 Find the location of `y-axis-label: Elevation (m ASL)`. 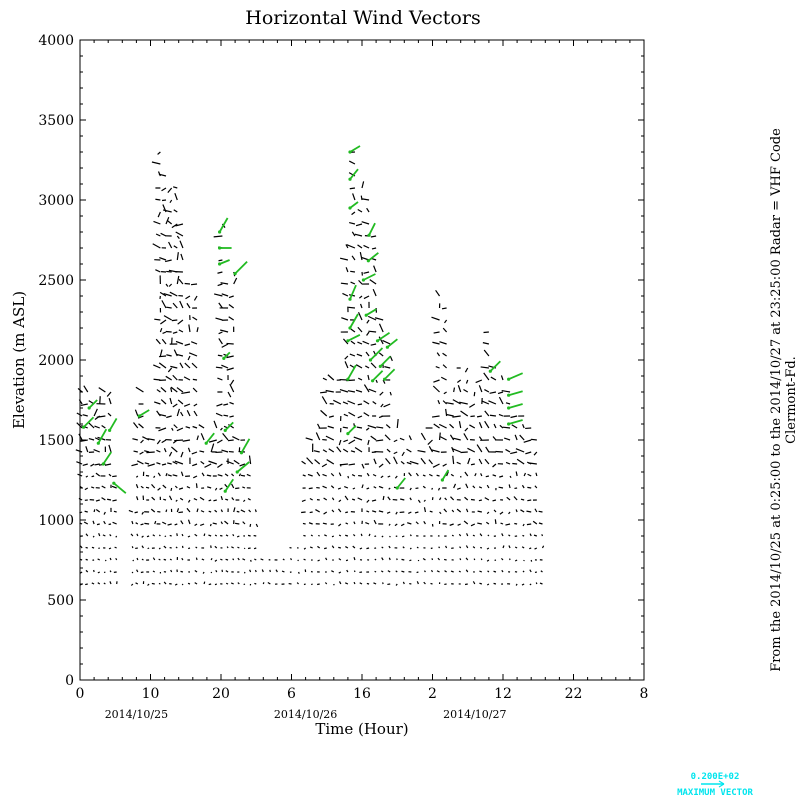

y-axis-label: Elevation (m ASL) is located at coordinates (19, 360).